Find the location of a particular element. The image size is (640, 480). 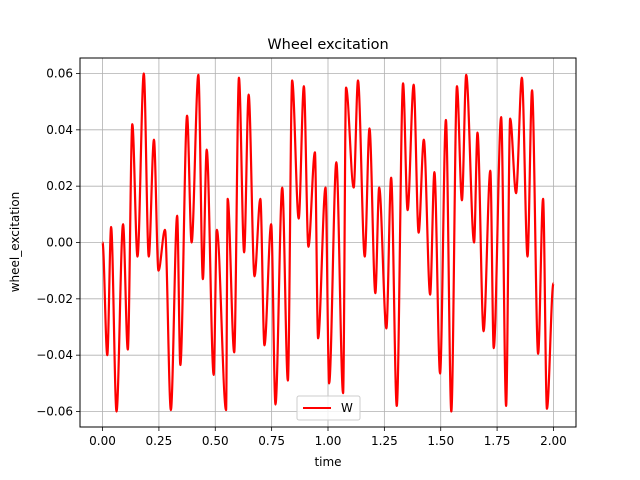

legend-label-w: W is located at coordinates (347, 408).